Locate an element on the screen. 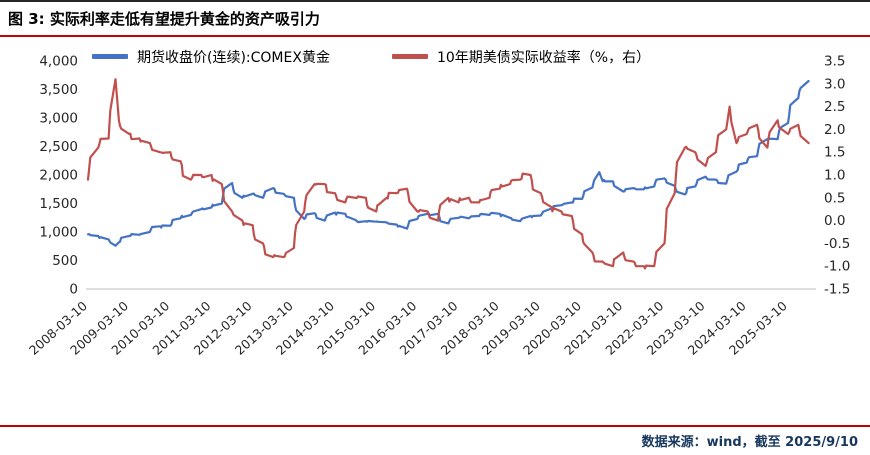  right-axis-tick: 2.5 is located at coordinates (834, 107).